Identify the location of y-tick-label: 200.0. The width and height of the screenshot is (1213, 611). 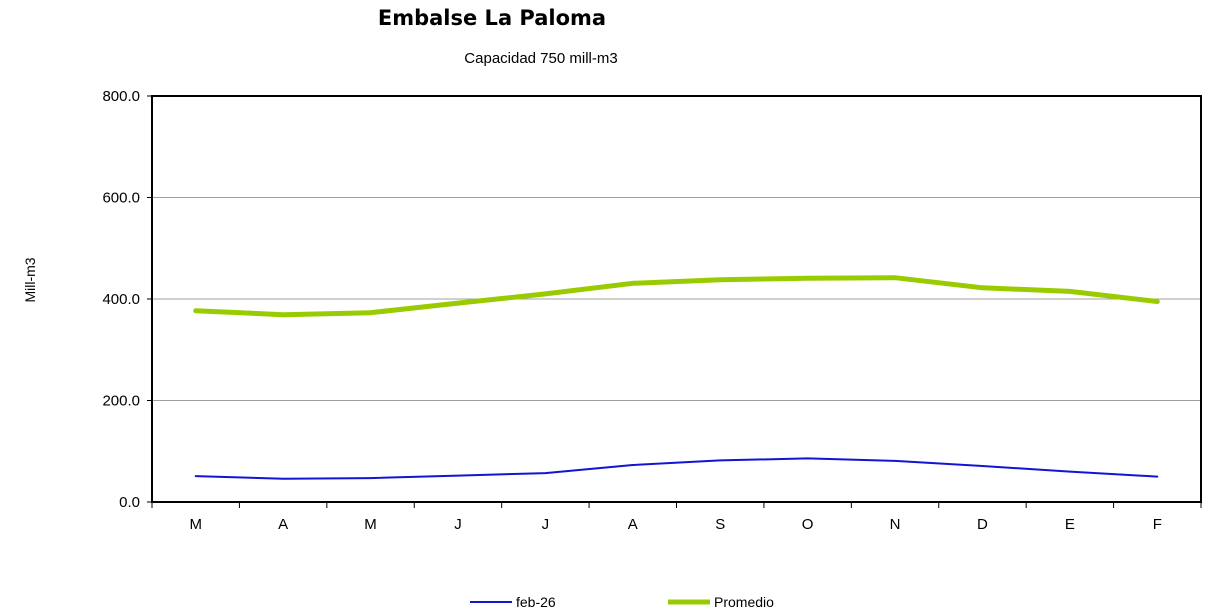
(121, 401).